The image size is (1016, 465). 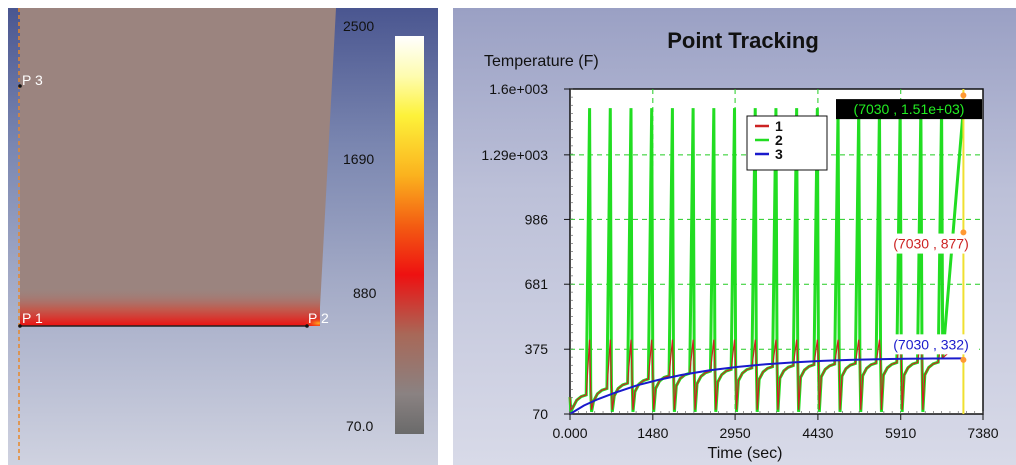 What do you see at coordinates (745, 453) in the screenshot?
I see `x-axis-label: Time (sec)` at bounding box center [745, 453].